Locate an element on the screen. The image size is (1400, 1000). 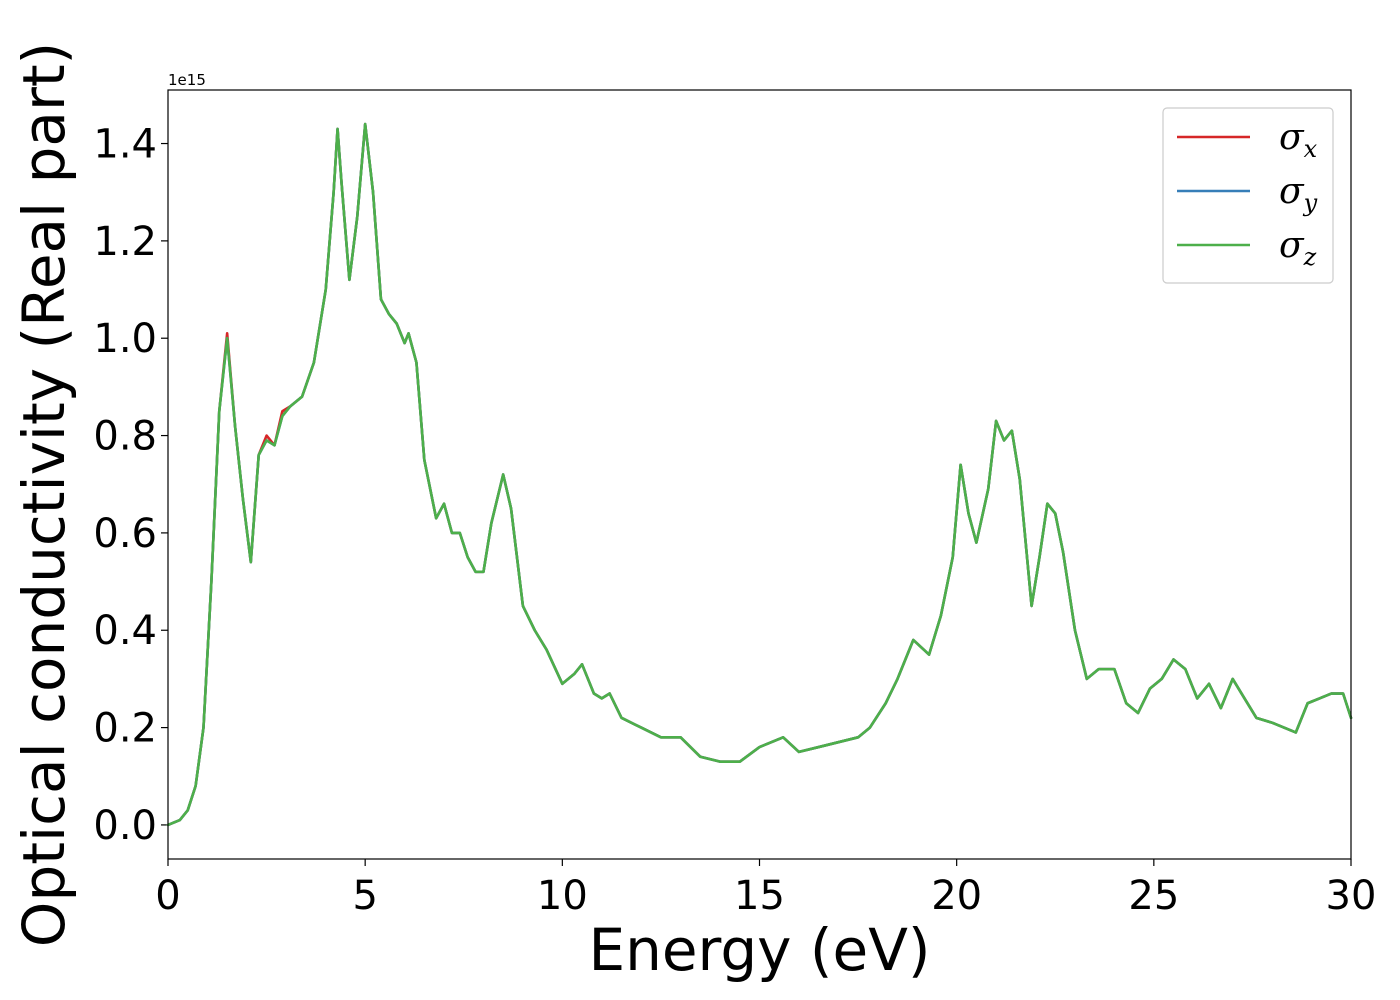
y-tick-label: 0.8 is located at coordinates (125, 437).